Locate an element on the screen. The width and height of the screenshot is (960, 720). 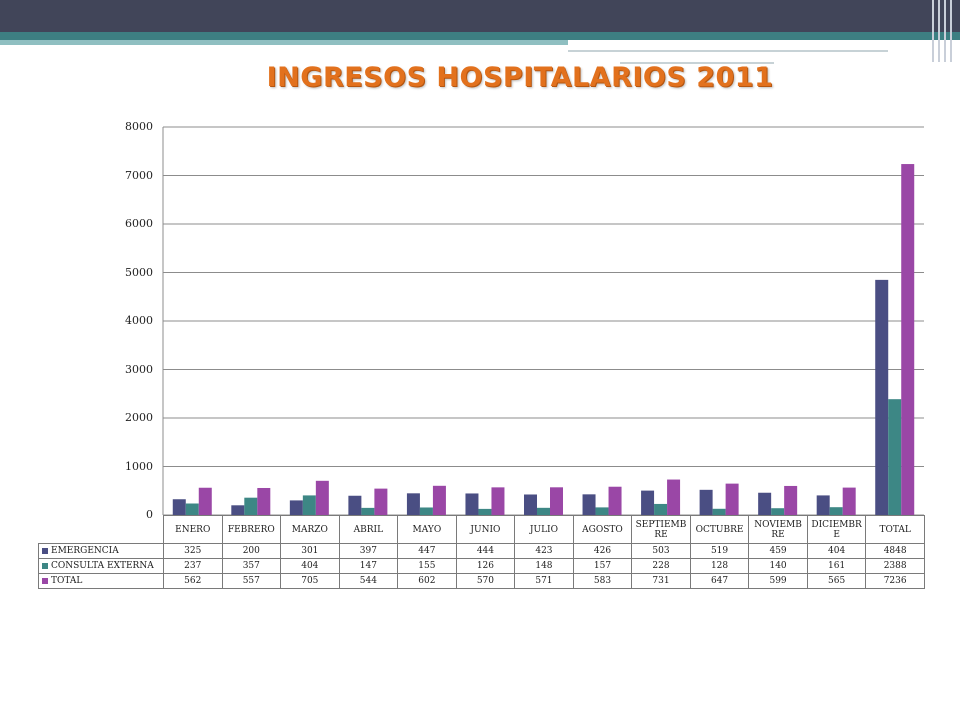
y-tick-label: 2000 is located at coordinates (139, 417).